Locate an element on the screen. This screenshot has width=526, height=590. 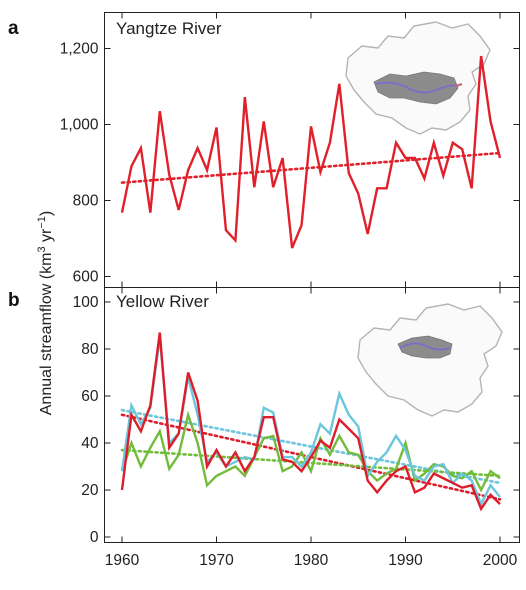
yangtze-river-mouth is located at coordinates (459, 85).